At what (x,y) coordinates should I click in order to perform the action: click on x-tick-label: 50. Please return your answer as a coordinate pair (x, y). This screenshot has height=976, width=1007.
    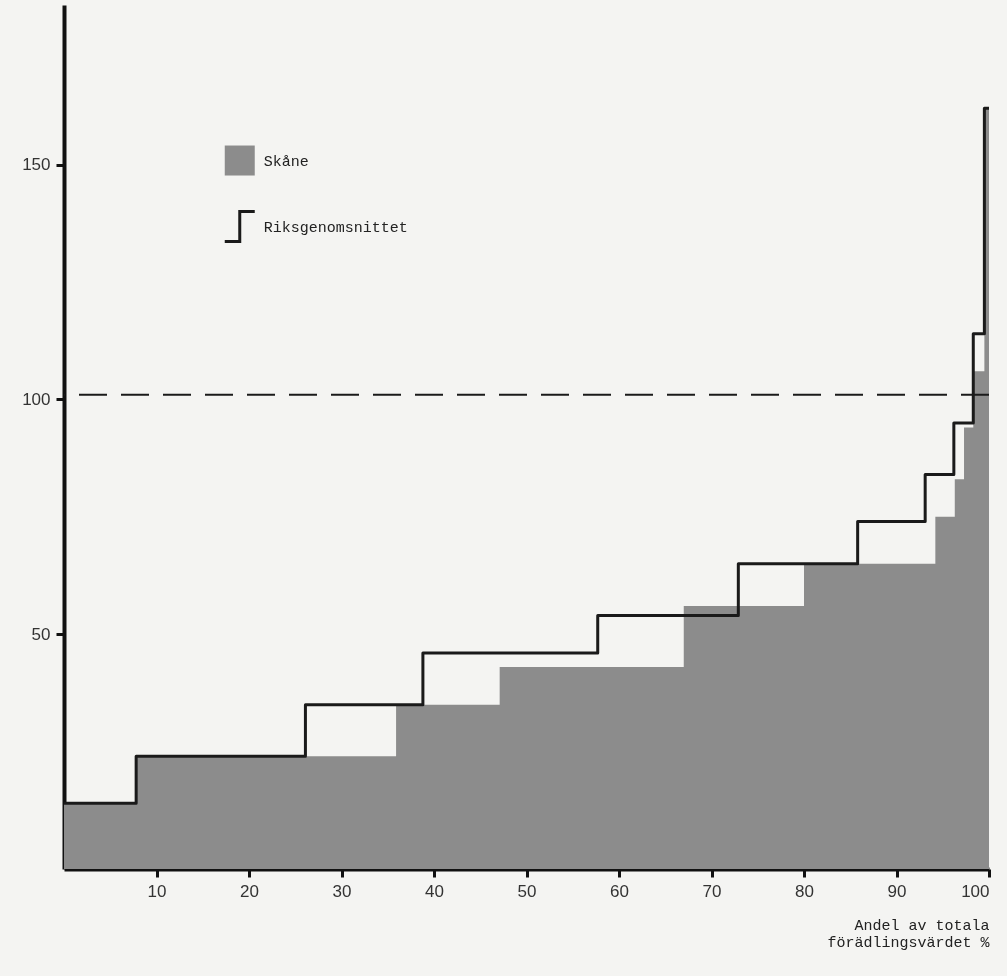
    Looking at the image, I should click on (527, 891).